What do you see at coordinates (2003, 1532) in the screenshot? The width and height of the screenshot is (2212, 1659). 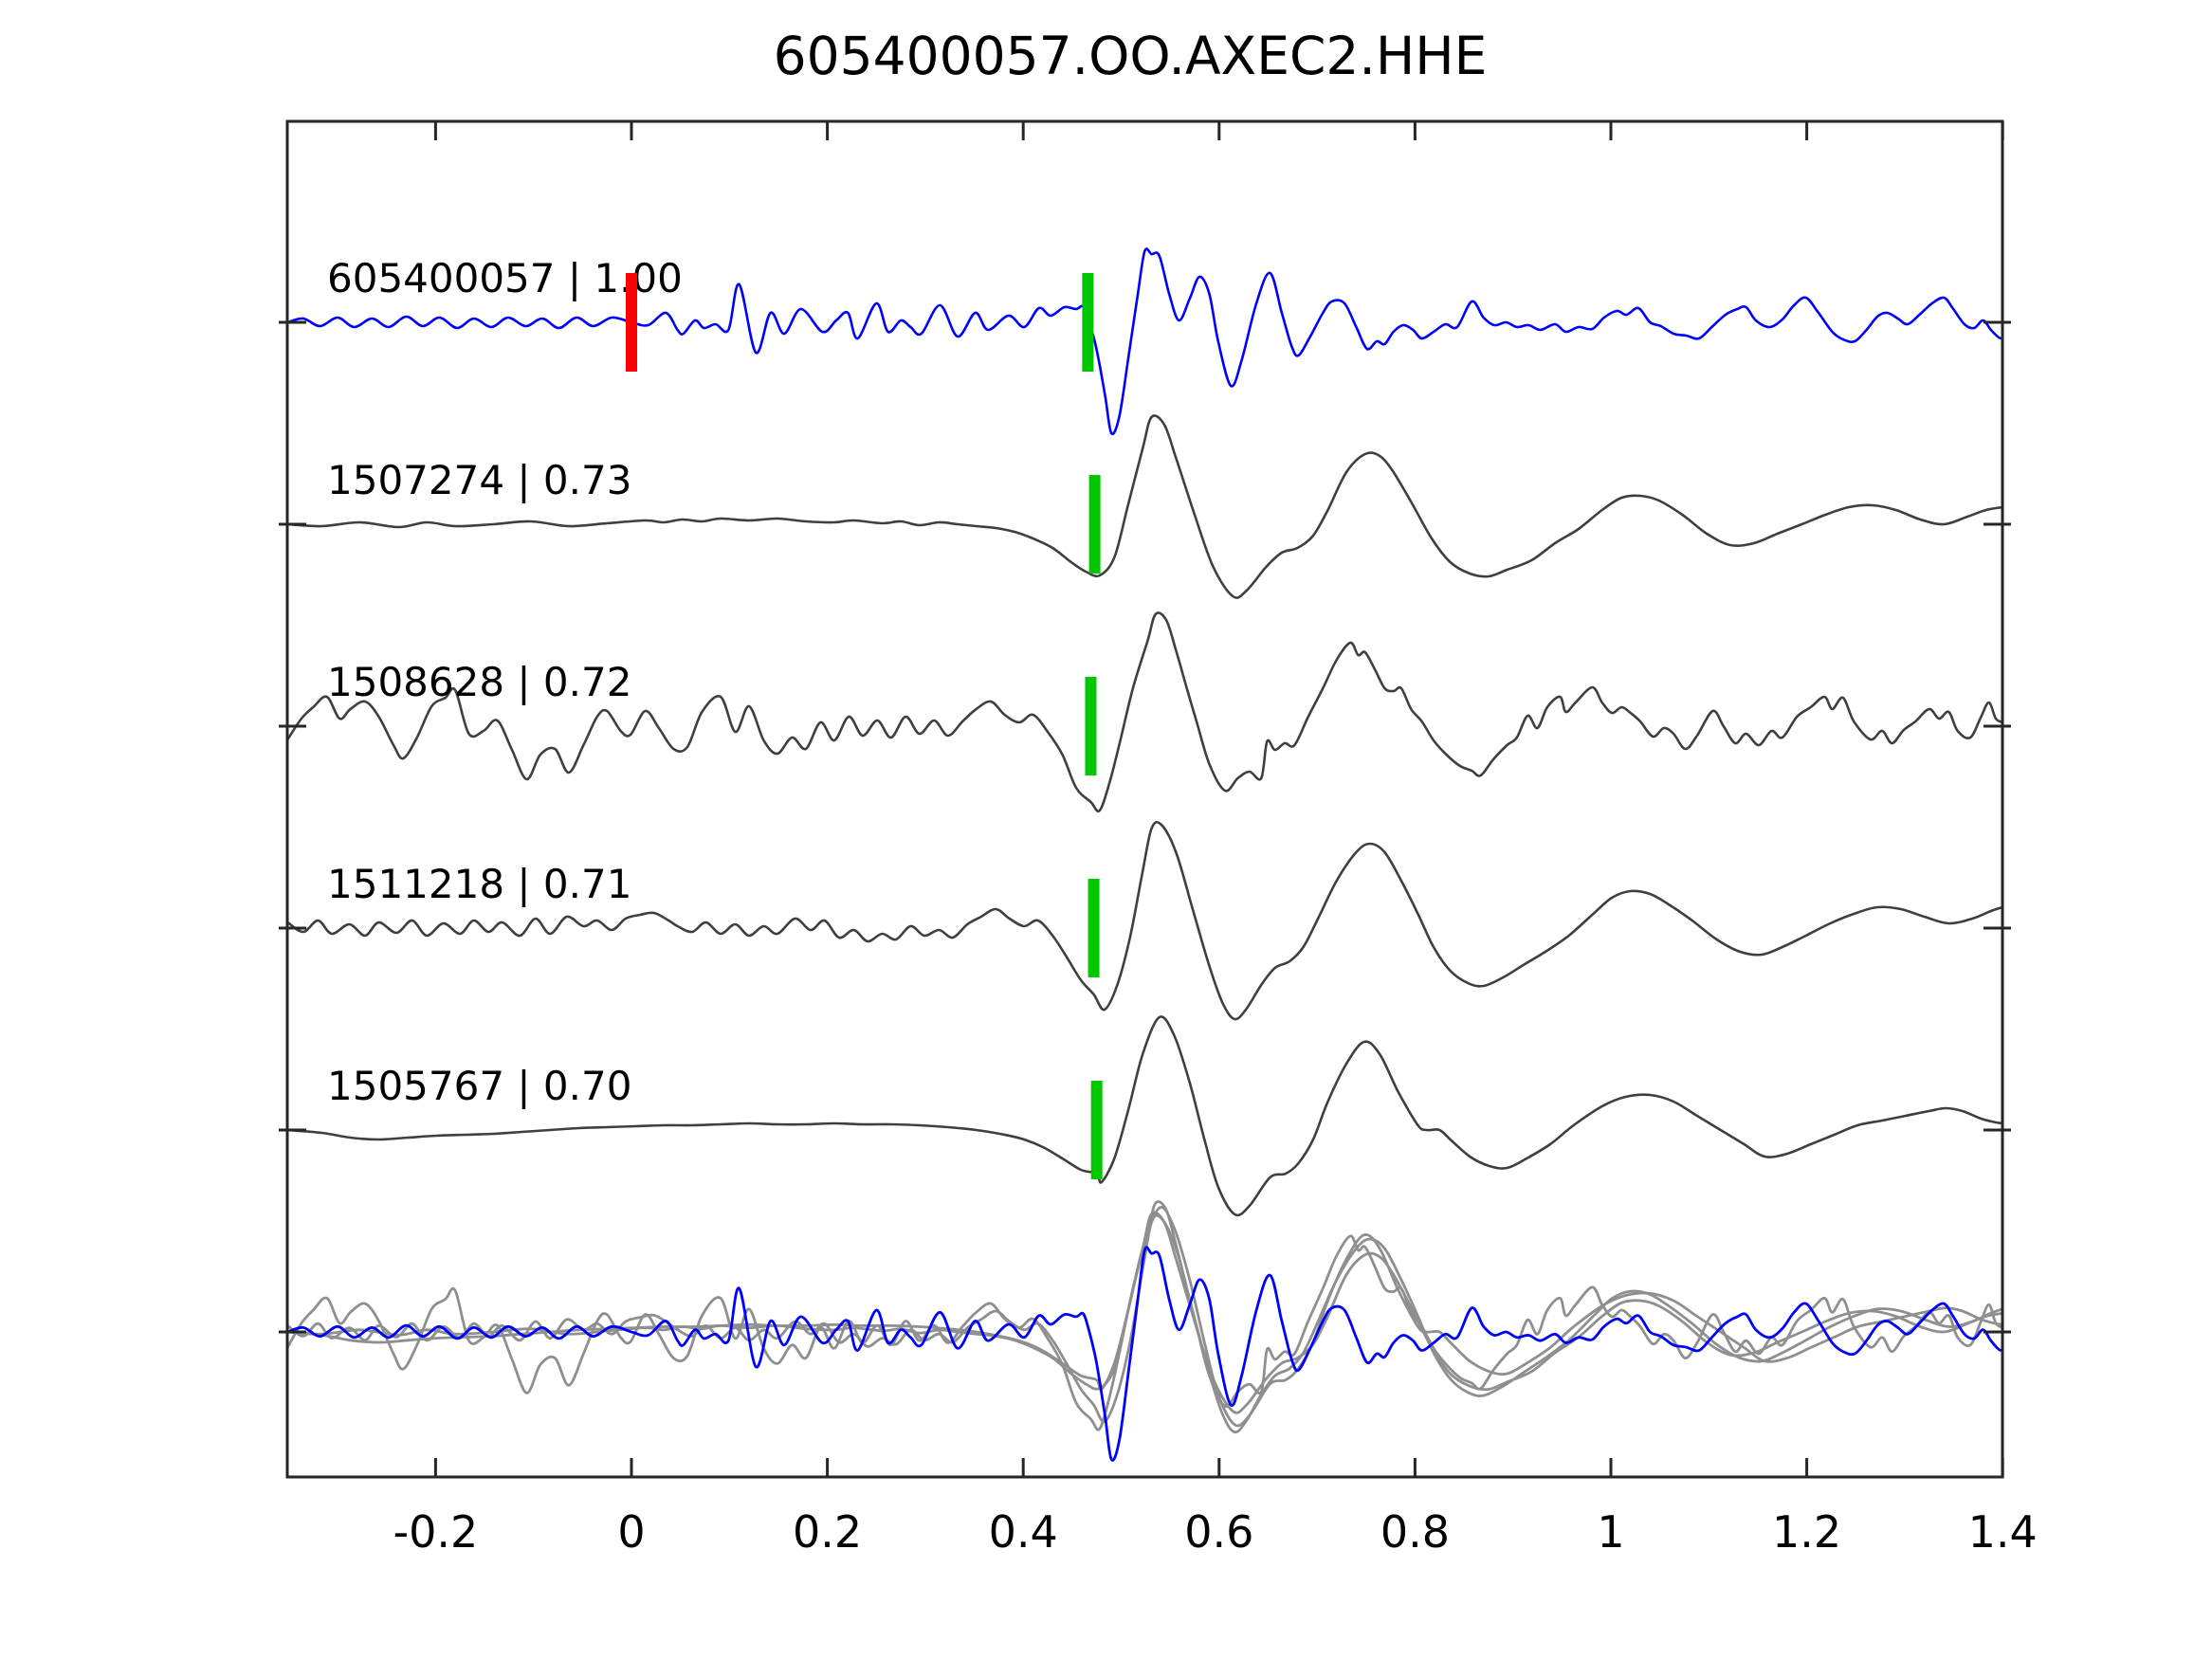 I see `x-tick-label: 1.4` at bounding box center [2003, 1532].